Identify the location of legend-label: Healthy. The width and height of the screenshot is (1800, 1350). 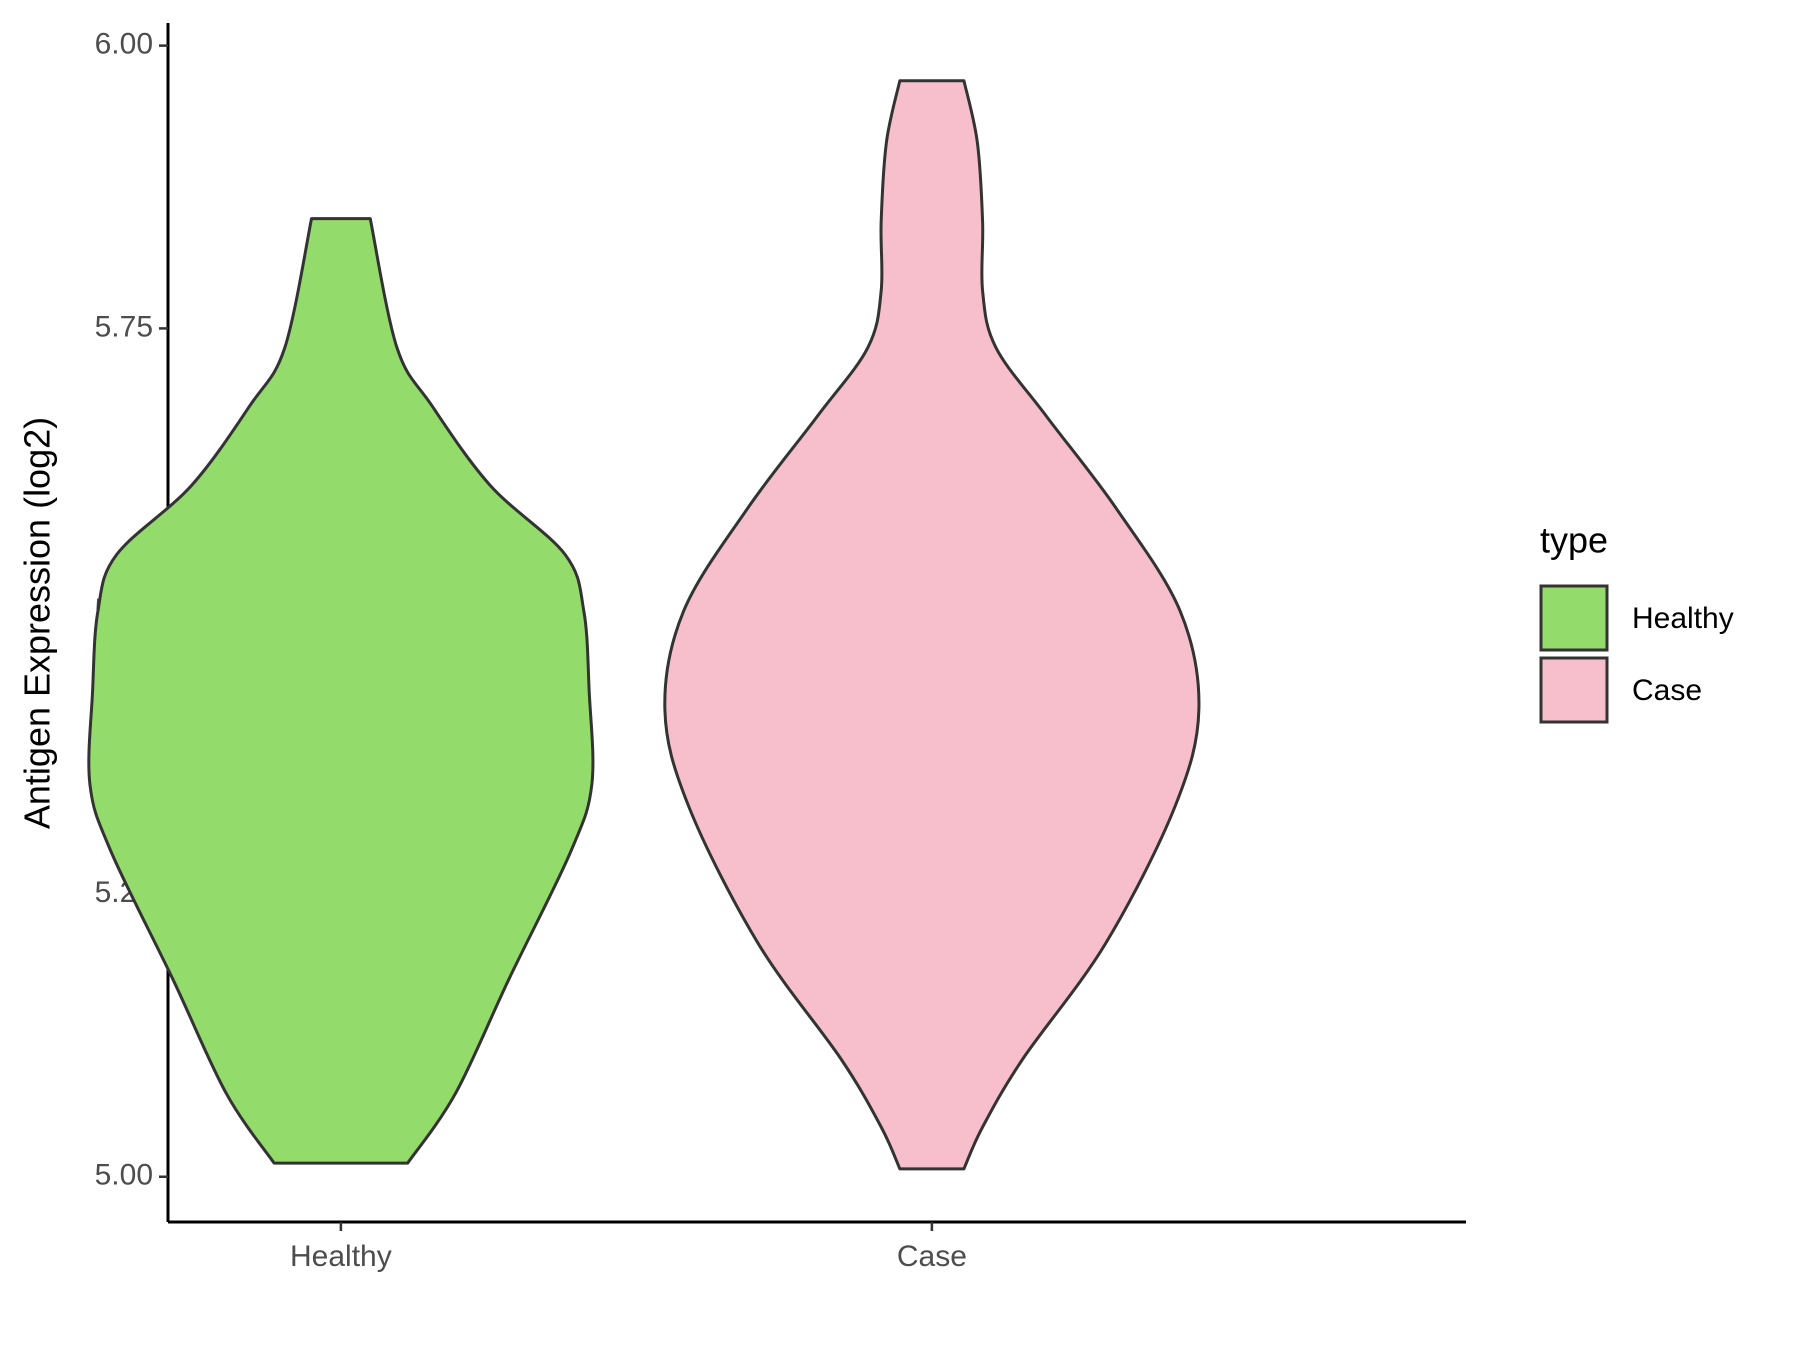
(1683, 618).